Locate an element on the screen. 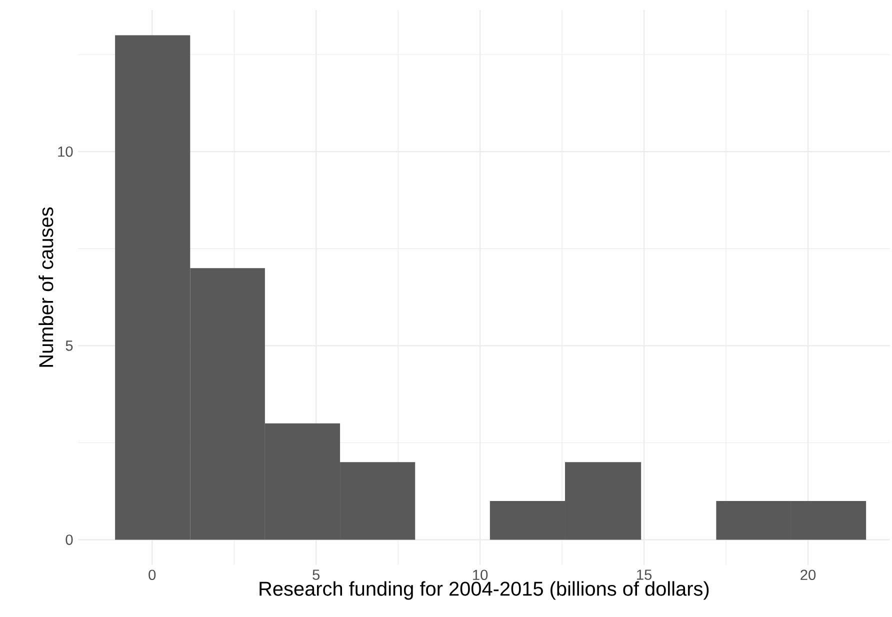 The width and height of the screenshot is (892, 617). x-tick-label: 5 is located at coordinates (316, 575).